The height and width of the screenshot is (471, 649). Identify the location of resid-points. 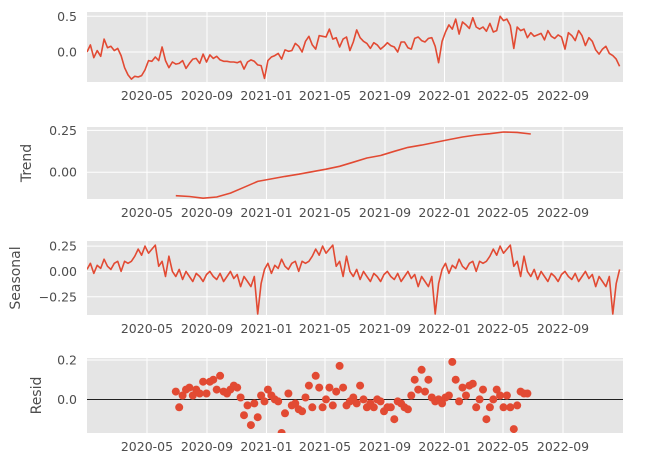
(351, 395).